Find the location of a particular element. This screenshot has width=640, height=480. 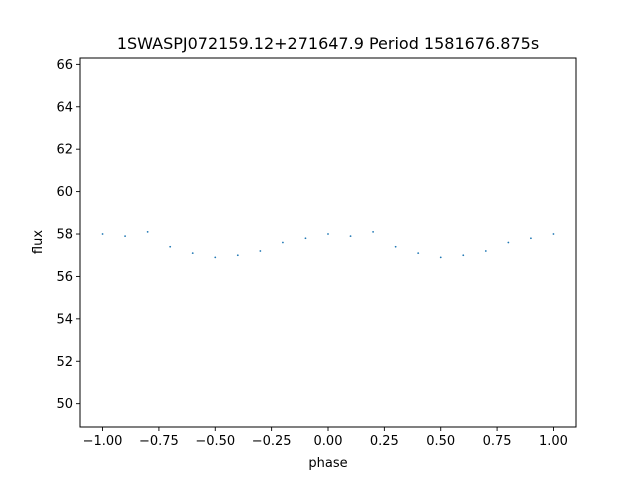

x-axis-ticks: −1.00 −0.75 −0.50 −0.25 0.00 0.25 0.50 0.75 1.00 is located at coordinates (325, 438).